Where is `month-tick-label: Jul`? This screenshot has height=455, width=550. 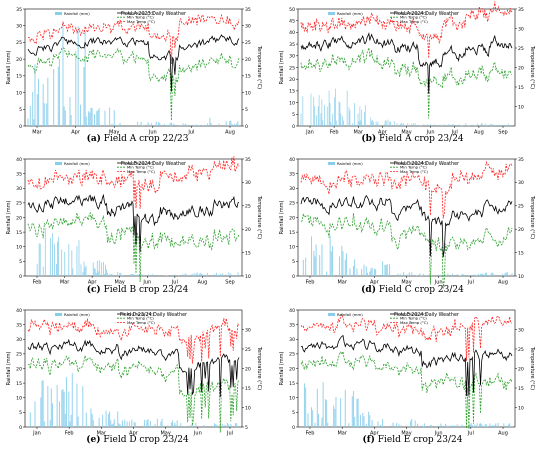 month-tick-label: Jul is located at coordinates (454, 133).